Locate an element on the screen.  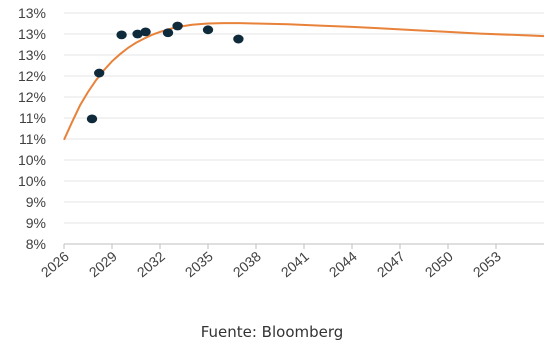
source-note: Fuente: Bloomberg is located at coordinates (272, 332).